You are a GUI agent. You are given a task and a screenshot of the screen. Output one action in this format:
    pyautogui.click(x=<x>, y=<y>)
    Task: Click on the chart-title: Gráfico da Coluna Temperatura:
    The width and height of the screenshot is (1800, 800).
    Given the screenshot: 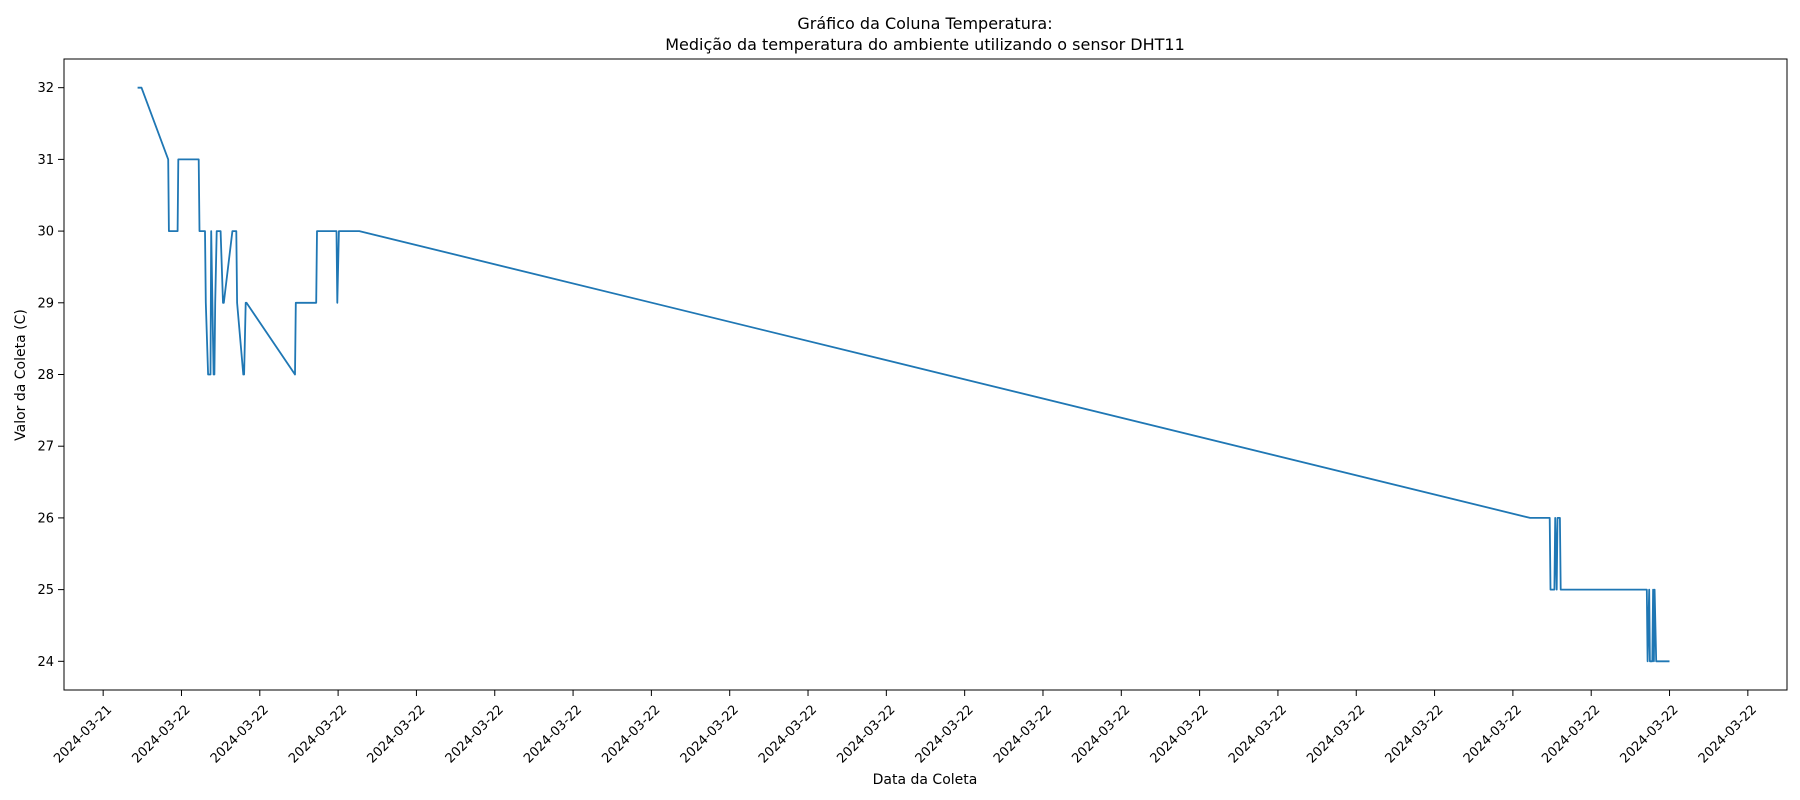 What is the action you would take?
    pyautogui.click(x=924, y=23)
    